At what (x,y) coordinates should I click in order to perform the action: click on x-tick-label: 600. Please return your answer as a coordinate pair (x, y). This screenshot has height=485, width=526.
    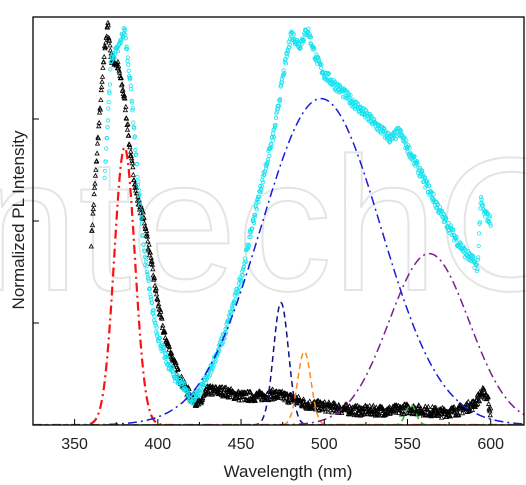
    Looking at the image, I should click on (490, 444).